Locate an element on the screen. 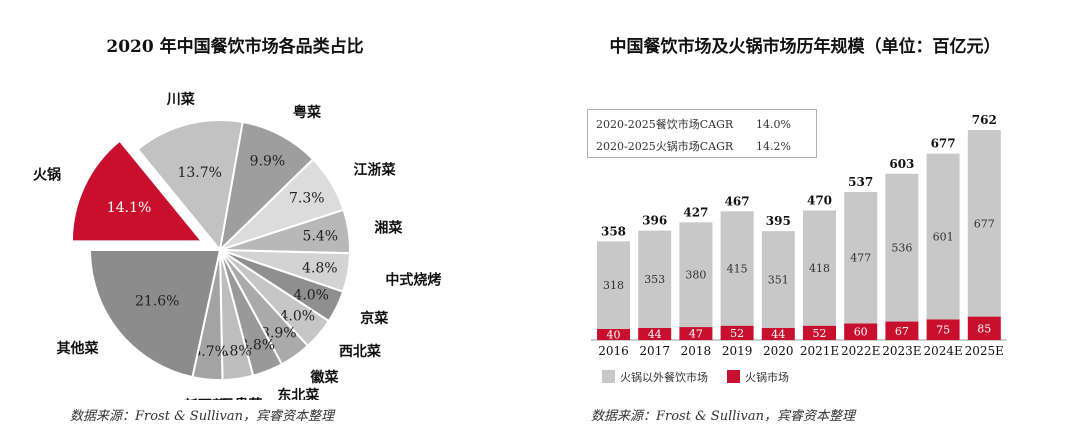 This screenshot has width=1080, height=445. bar-value-label-hotpot: 75 is located at coordinates (943, 330).